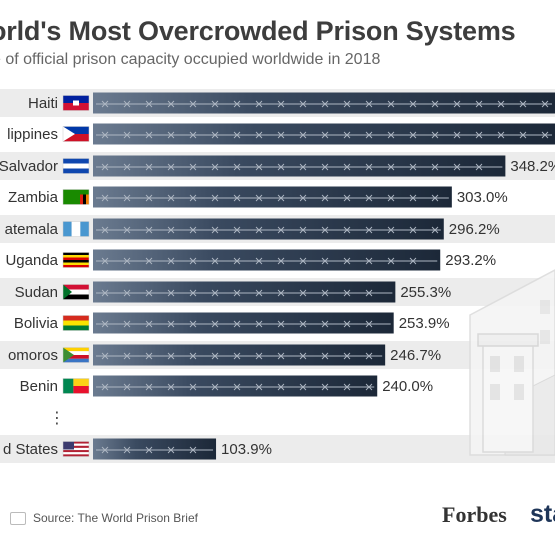  Describe the element at coordinates (57, 417) in the screenshot. I see `gap-ellipsis: ⋮` at that location.